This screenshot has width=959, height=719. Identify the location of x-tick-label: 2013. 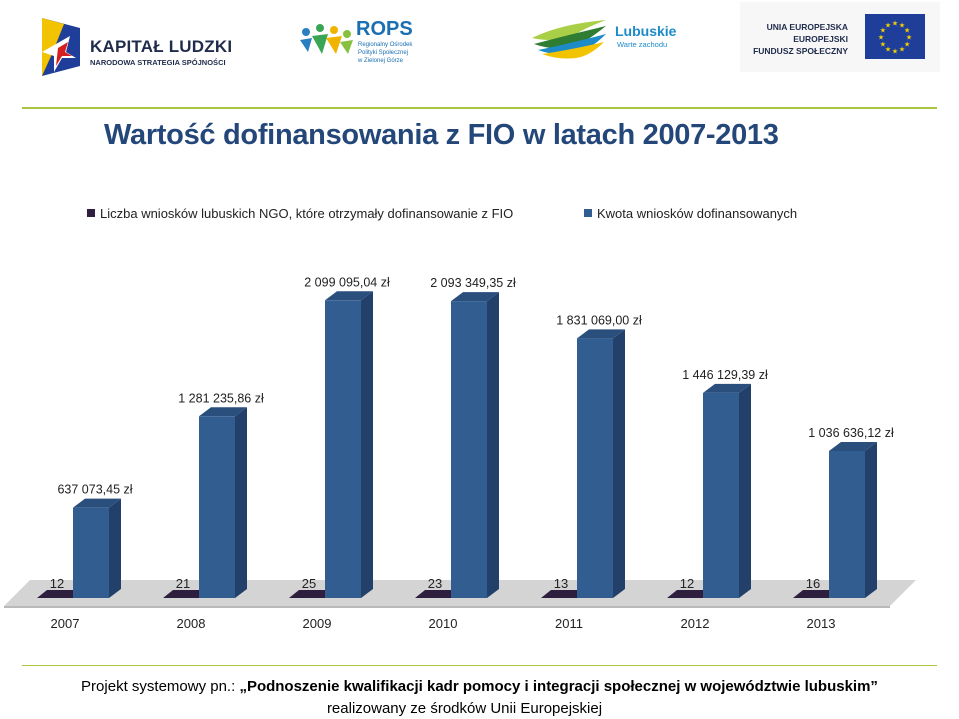
(821, 623).